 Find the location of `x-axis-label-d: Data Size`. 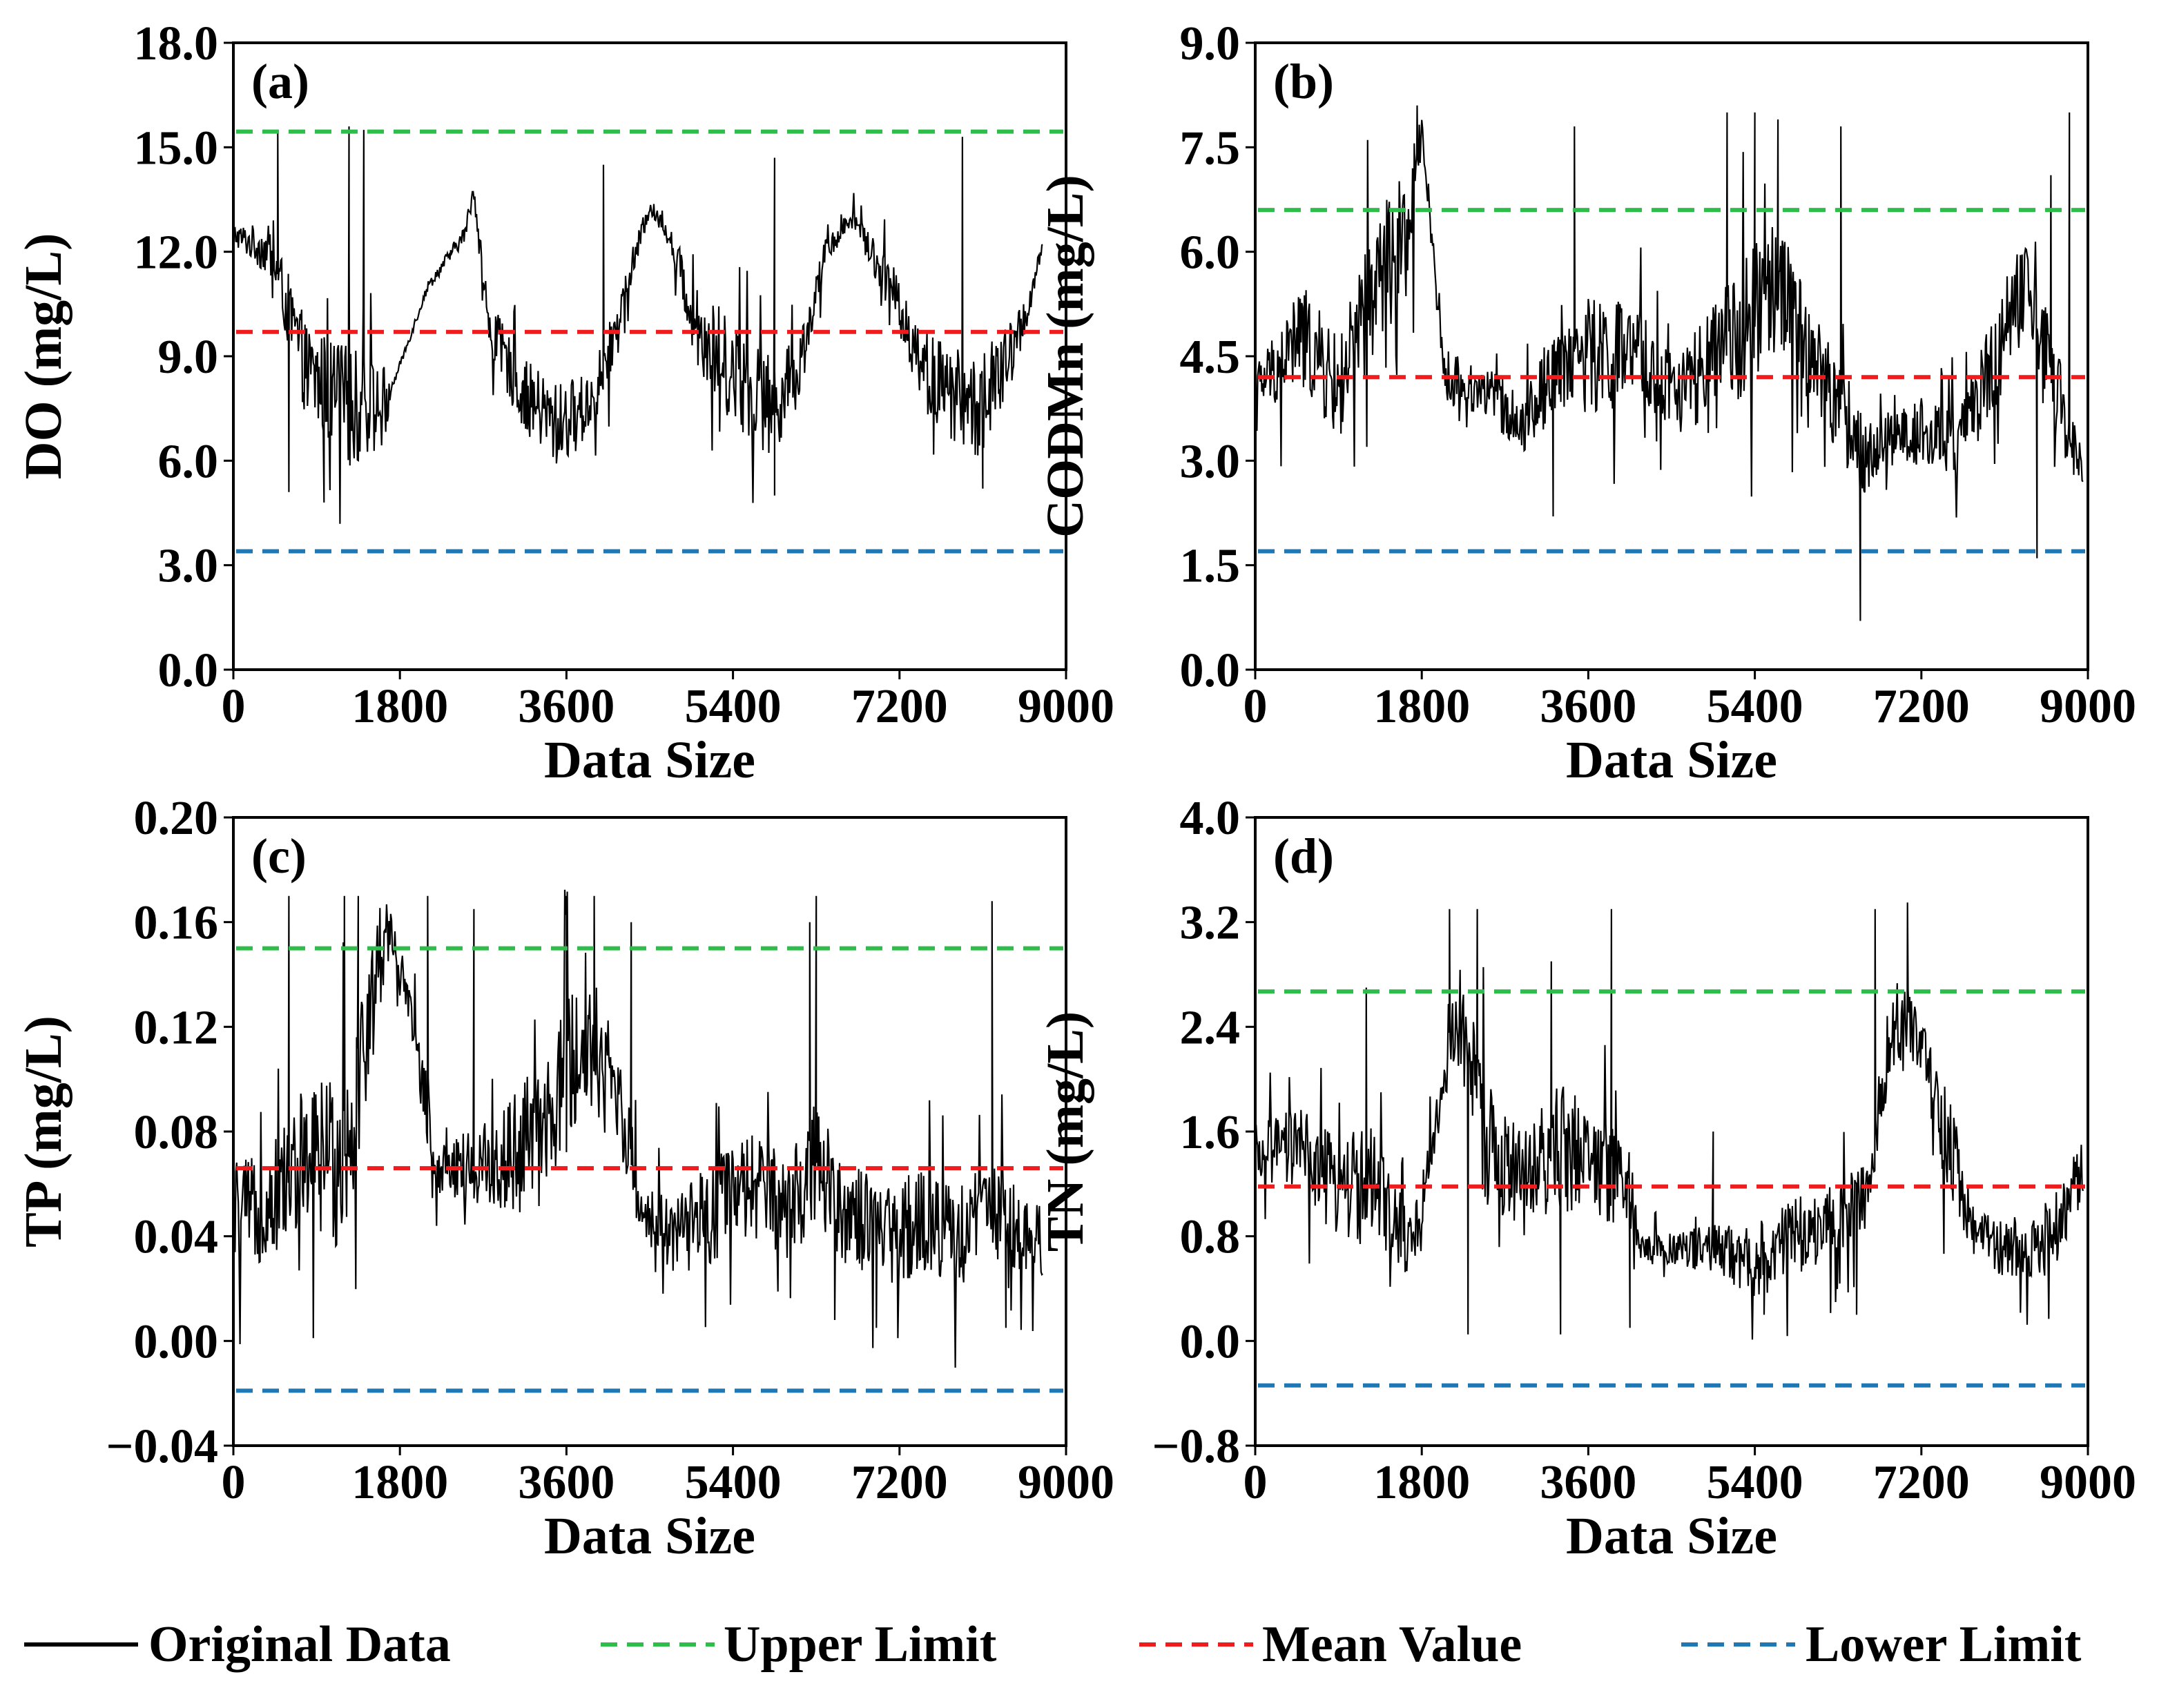

x-axis-label-d: Data Size is located at coordinates (1671, 1536).